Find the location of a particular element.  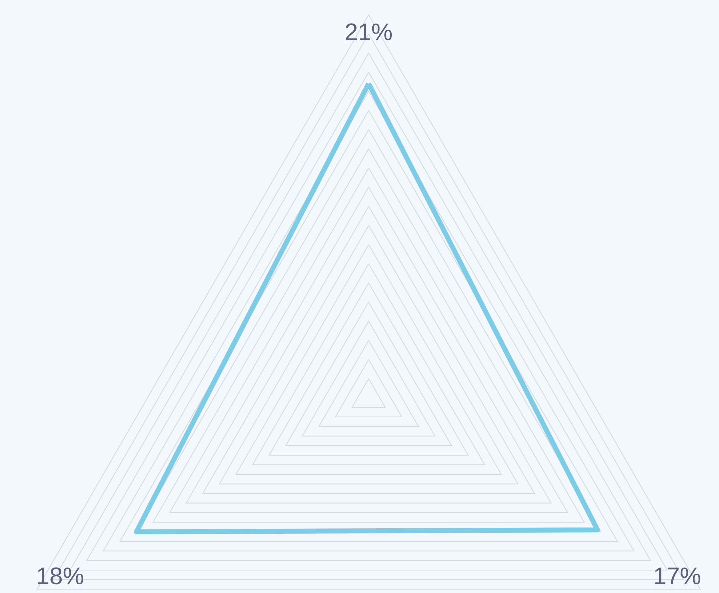

spoke-label: 21% is located at coordinates (369, 32).